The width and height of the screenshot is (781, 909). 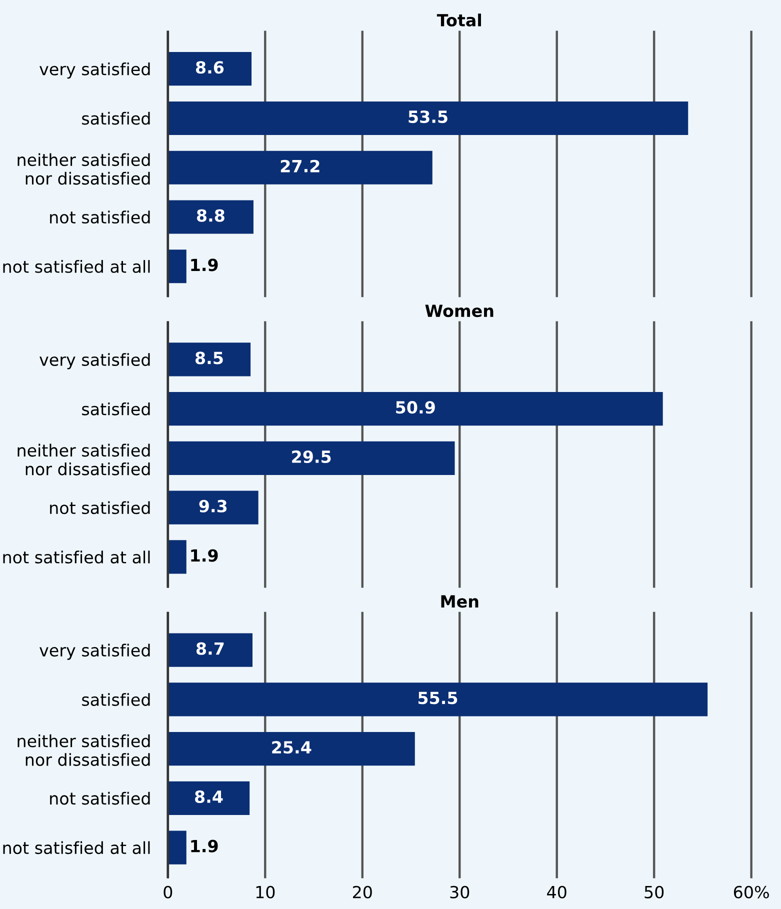 I want to click on data-label: 8.5, so click(x=209, y=358).